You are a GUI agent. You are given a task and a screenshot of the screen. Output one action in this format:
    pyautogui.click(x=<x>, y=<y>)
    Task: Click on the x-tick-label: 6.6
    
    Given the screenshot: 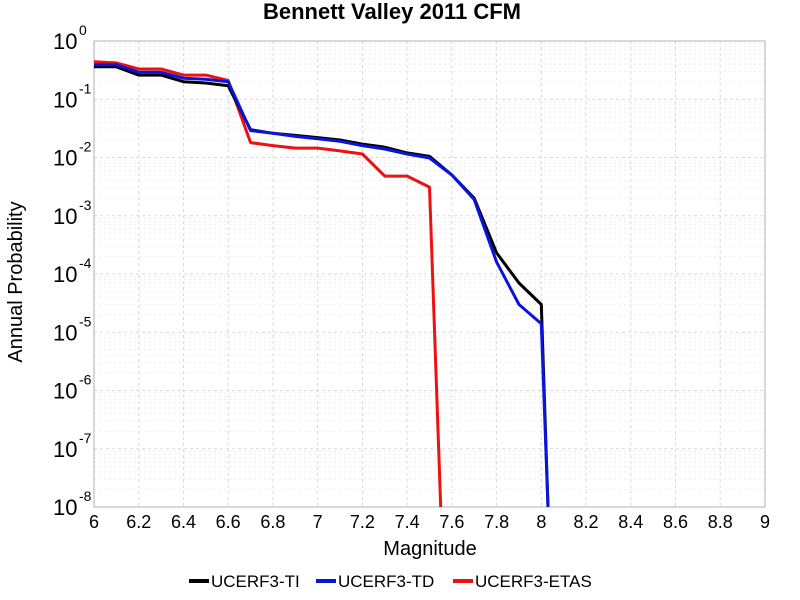 What is the action you would take?
    pyautogui.click(x=228, y=522)
    